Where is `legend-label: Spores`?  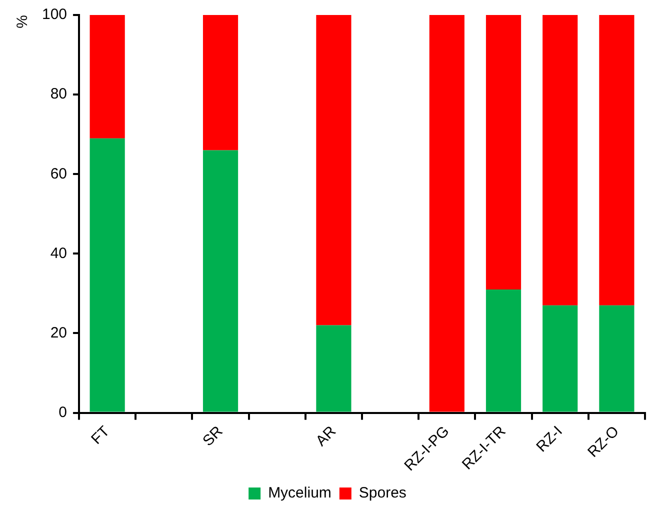 legend-label: Spores is located at coordinates (382, 493).